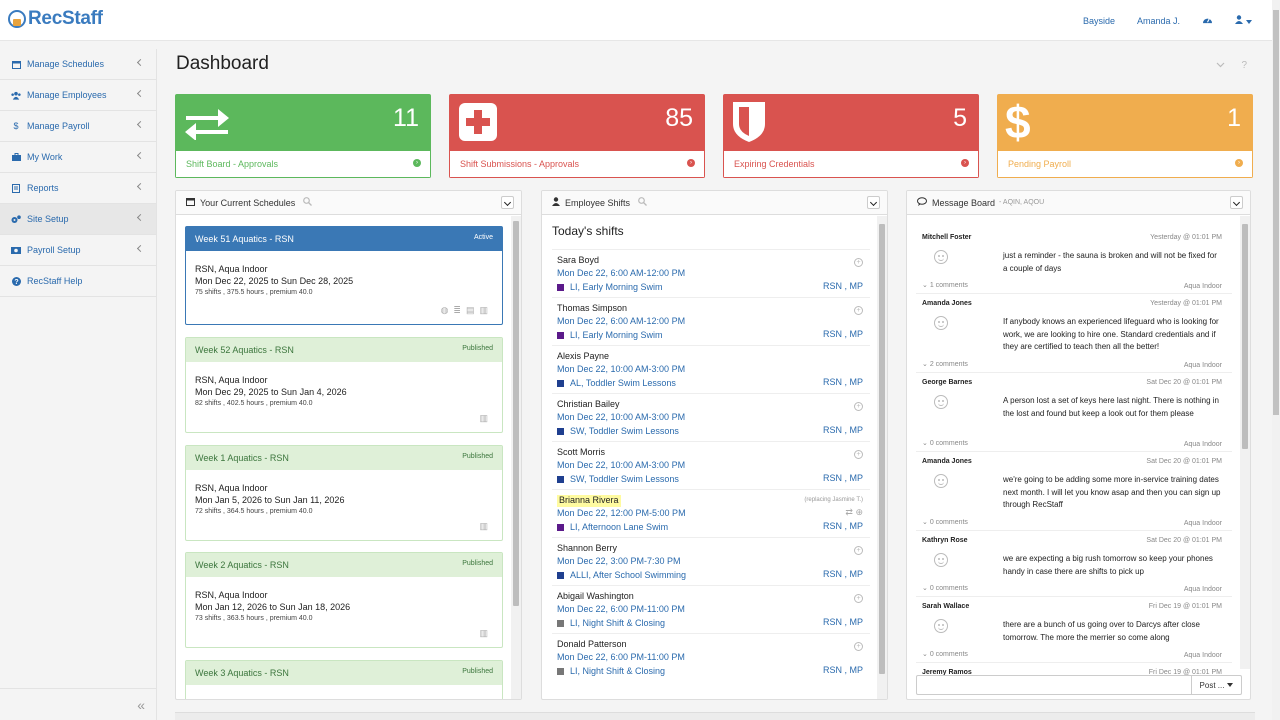  What do you see at coordinates (623, 383) in the screenshot?
I see `shift-position: AL, Toddler Swim Lessons` at bounding box center [623, 383].